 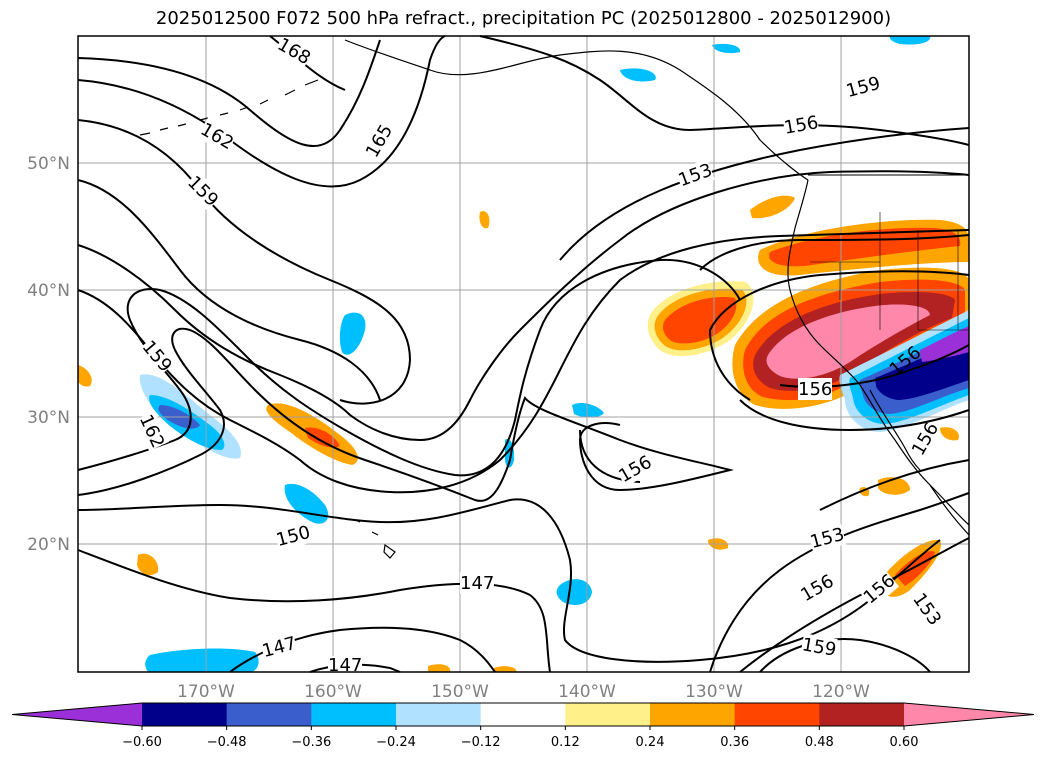 I want to click on alaska-coastline, so click(x=576, y=110).